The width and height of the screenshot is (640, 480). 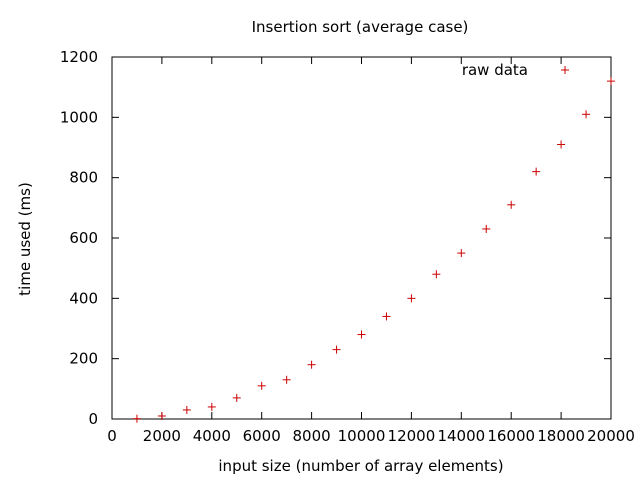 I want to click on y-tick-label: 1000, so click(x=79, y=117).